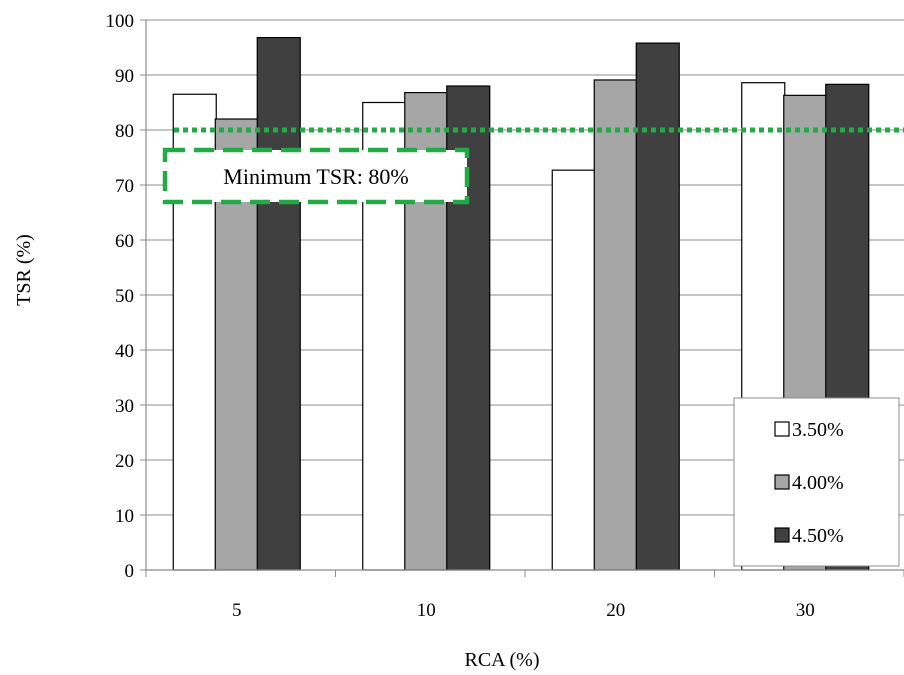 This screenshot has width=904, height=675. What do you see at coordinates (278, 303) in the screenshot?
I see `bar-5-4.50pct` at bounding box center [278, 303].